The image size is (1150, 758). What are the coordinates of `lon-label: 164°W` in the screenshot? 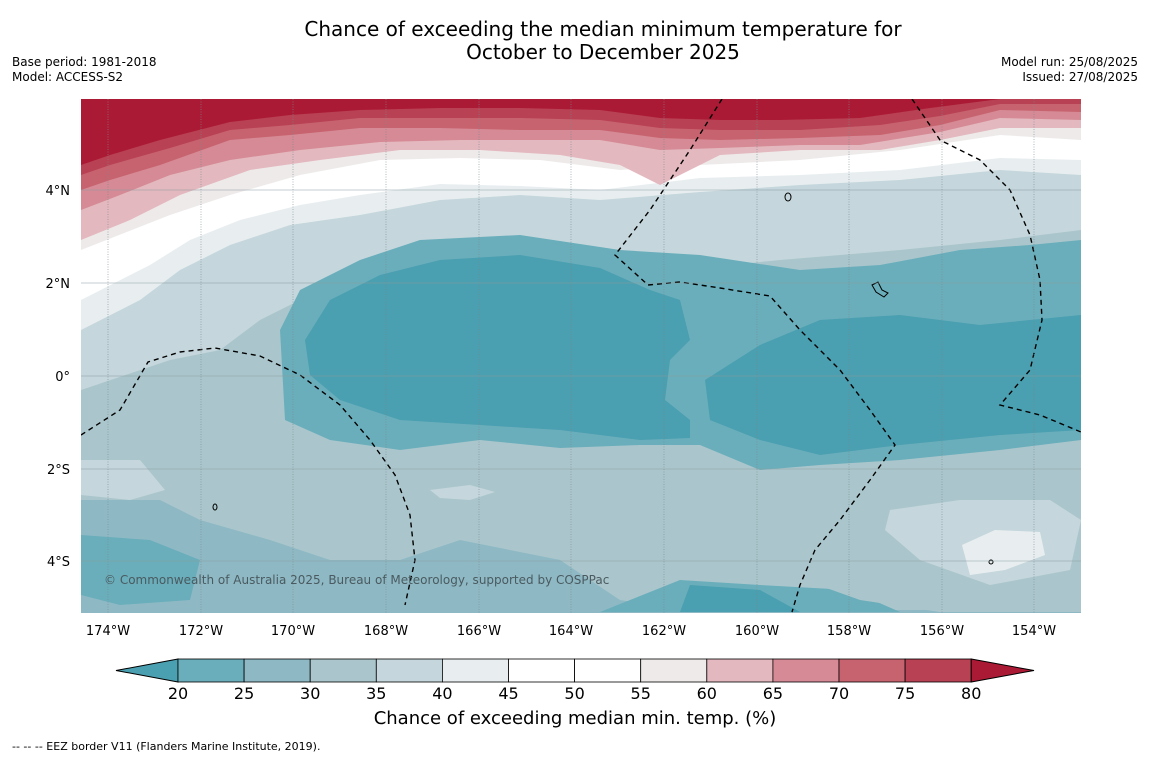 It's located at (571, 631).